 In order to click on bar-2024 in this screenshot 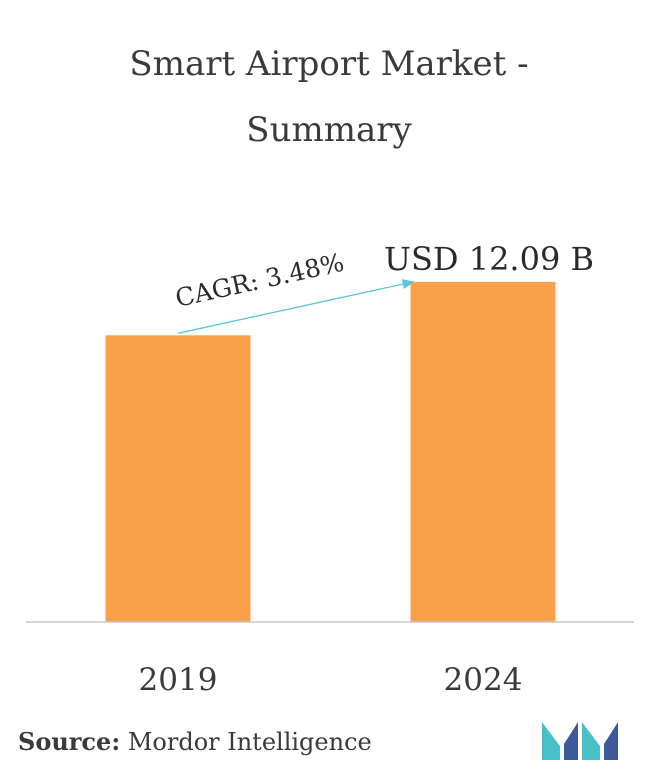, I will do `click(483, 451)`.